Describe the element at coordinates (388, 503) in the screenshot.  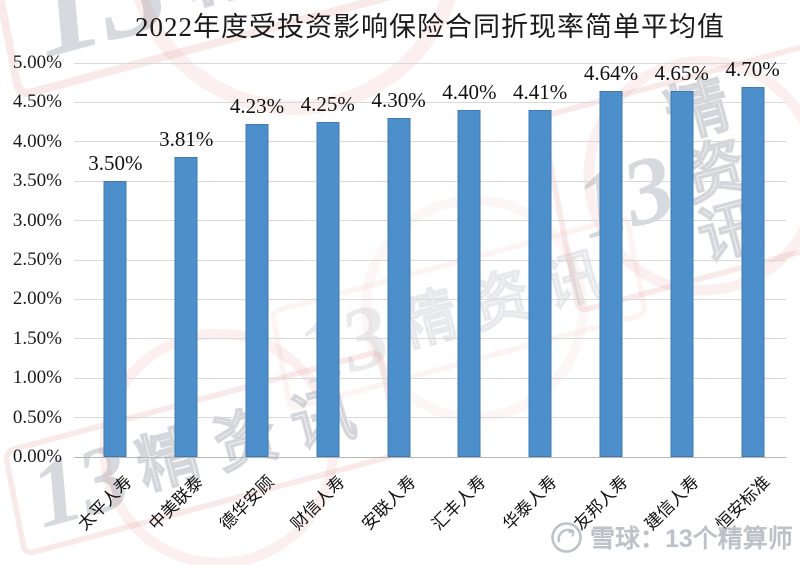
I see `x-category-label: 安联人寿` at that location.